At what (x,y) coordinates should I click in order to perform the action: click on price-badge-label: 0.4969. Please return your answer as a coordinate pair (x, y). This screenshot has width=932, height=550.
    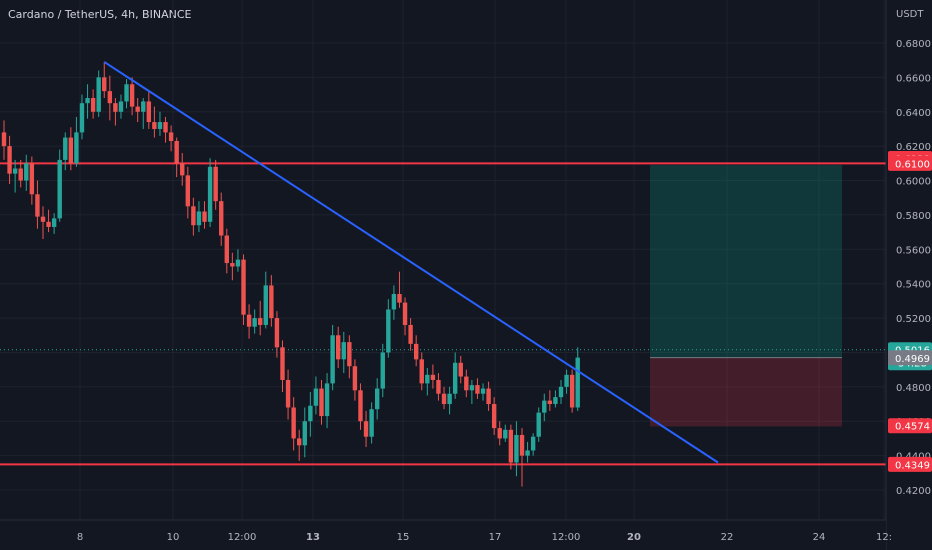
    Looking at the image, I should click on (912, 359).